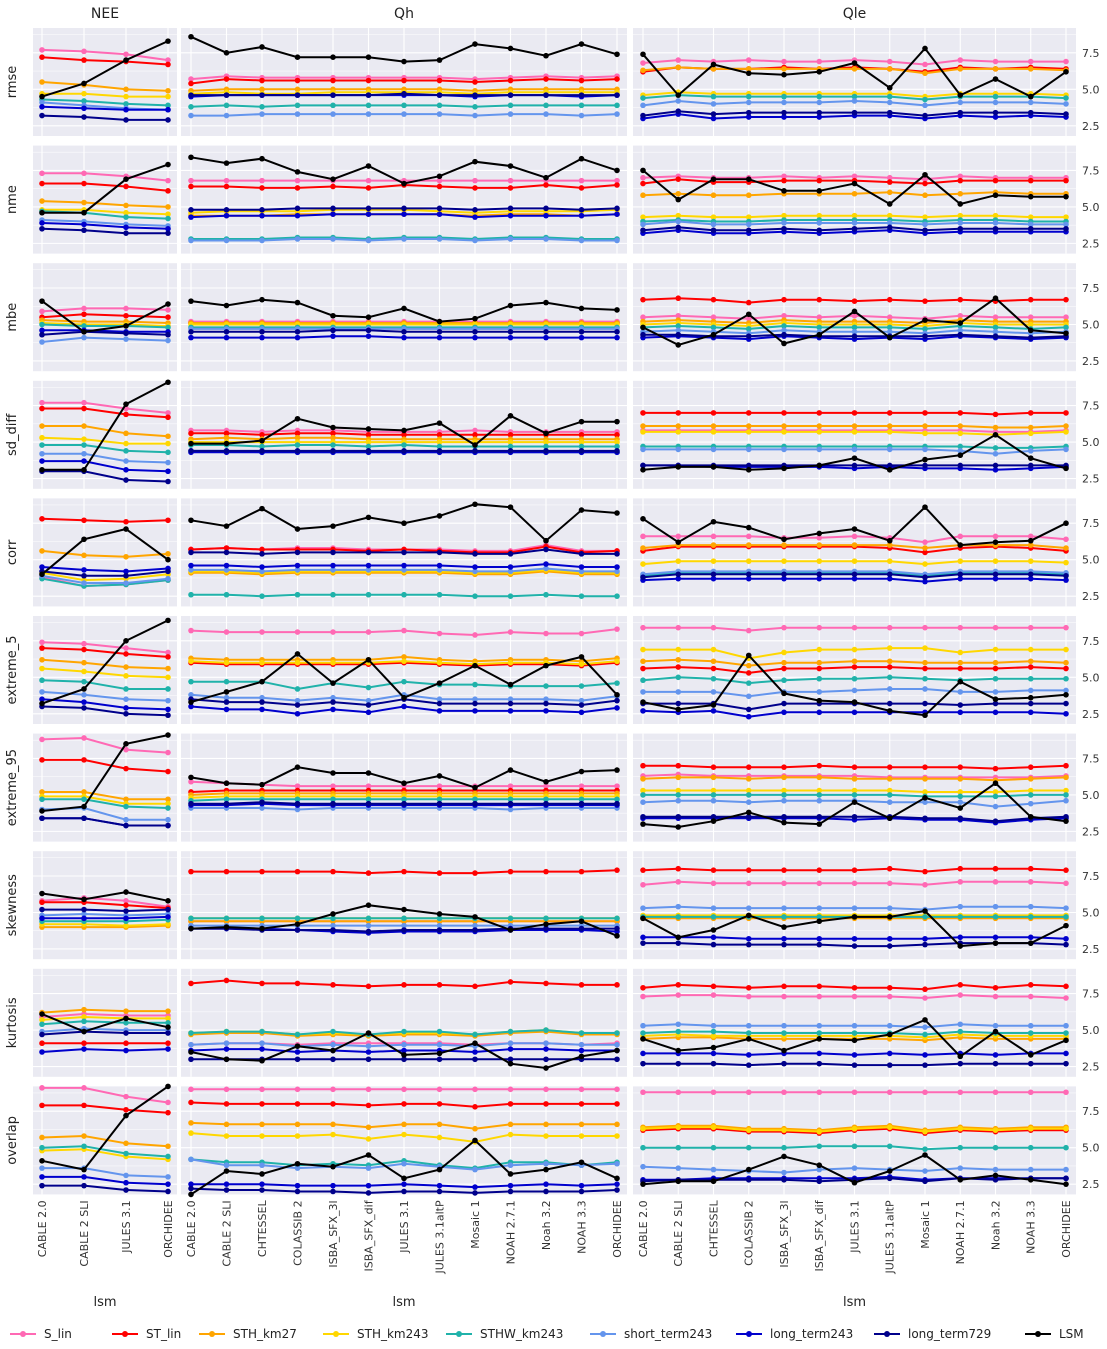 The image size is (1107, 1349). Describe the element at coordinates (890, 1237) in the screenshot. I see `x-tick-label: JULES 3.1altP` at that location.